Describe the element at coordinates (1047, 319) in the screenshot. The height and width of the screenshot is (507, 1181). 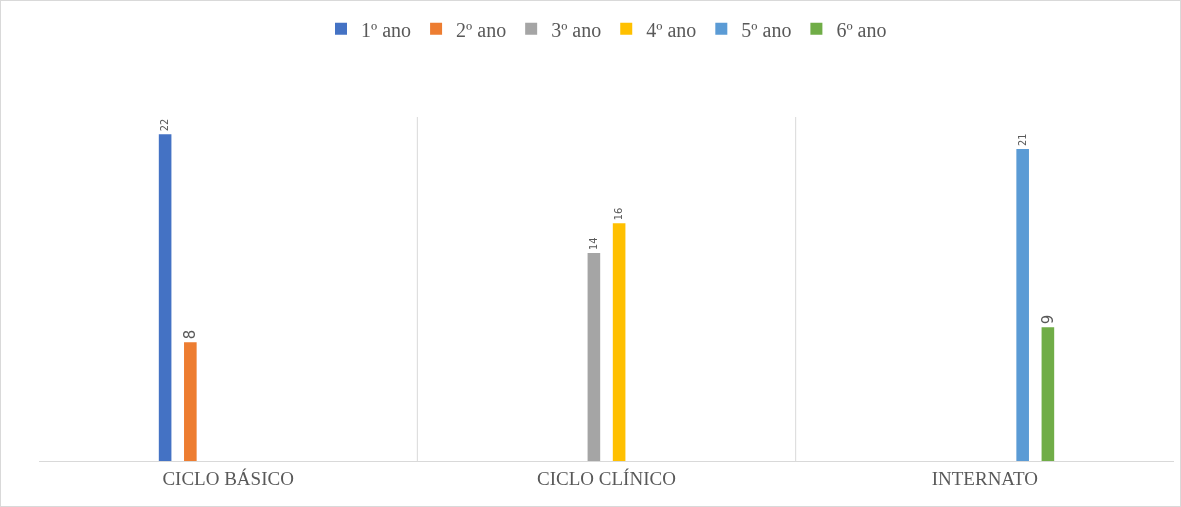
I see `data-label: 9` at that location.